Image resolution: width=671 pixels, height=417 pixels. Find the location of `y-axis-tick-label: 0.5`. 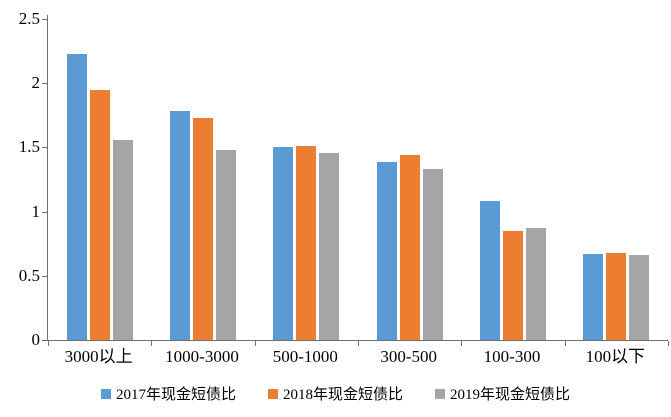

y-axis-tick-label: 0.5 is located at coordinates (29, 275).